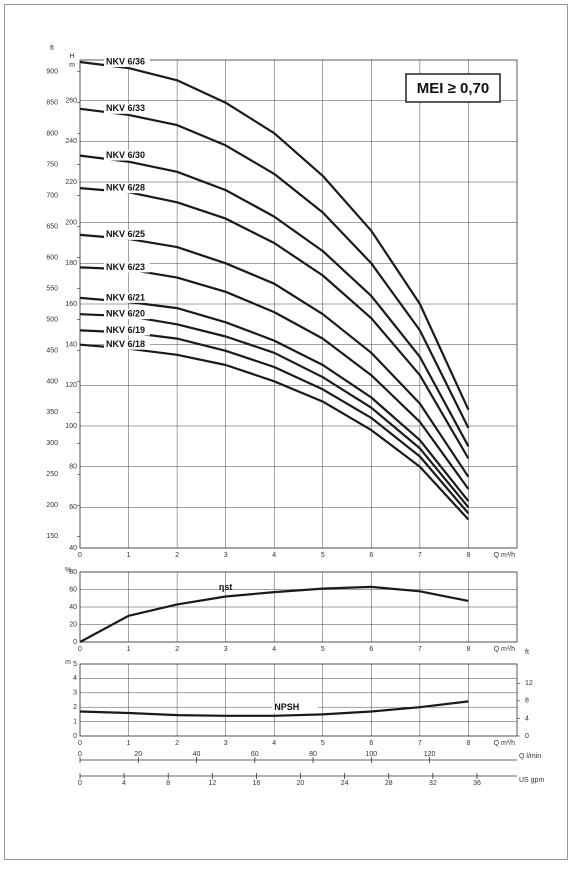 The width and height of the screenshot is (572, 869). Describe the element at coordinates (286, 707) in the screenshot. I see `series-label: NPSH` at that location.